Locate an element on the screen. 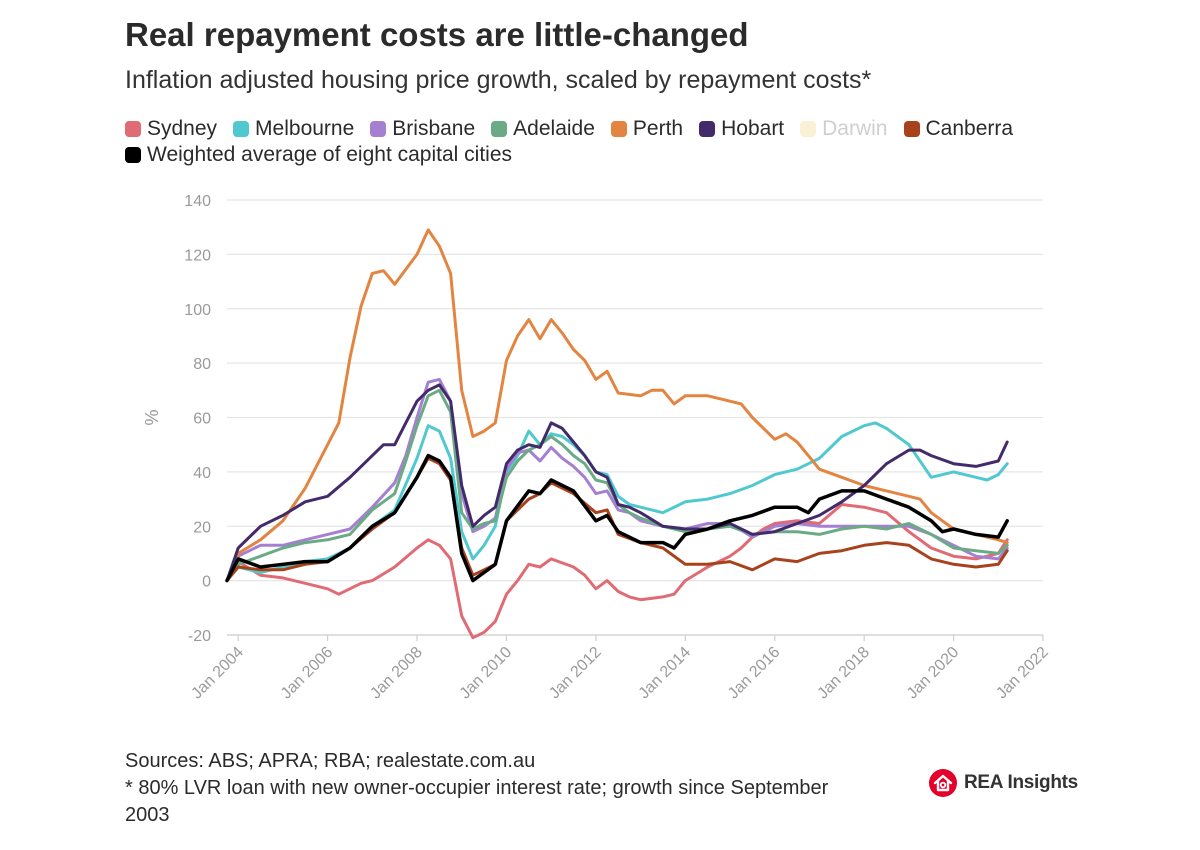 The height and width of the screenshot is (850, 1200). x-tick-label: Jan 2004 is located at coordinates (217, 673).